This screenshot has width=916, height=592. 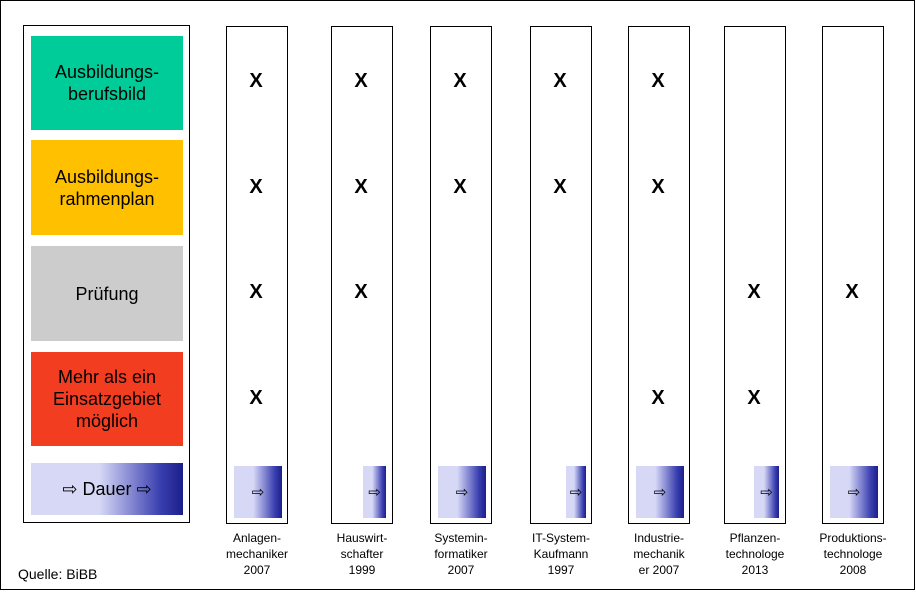 What do you see at coordinates (659, 570) in the screenshot?
I see `profession-label-line3: er 2007` at bounding box center [659, 570].